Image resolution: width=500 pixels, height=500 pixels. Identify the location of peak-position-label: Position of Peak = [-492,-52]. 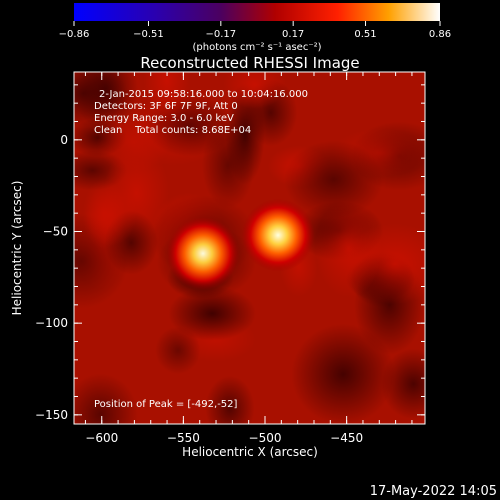
(166, 404).